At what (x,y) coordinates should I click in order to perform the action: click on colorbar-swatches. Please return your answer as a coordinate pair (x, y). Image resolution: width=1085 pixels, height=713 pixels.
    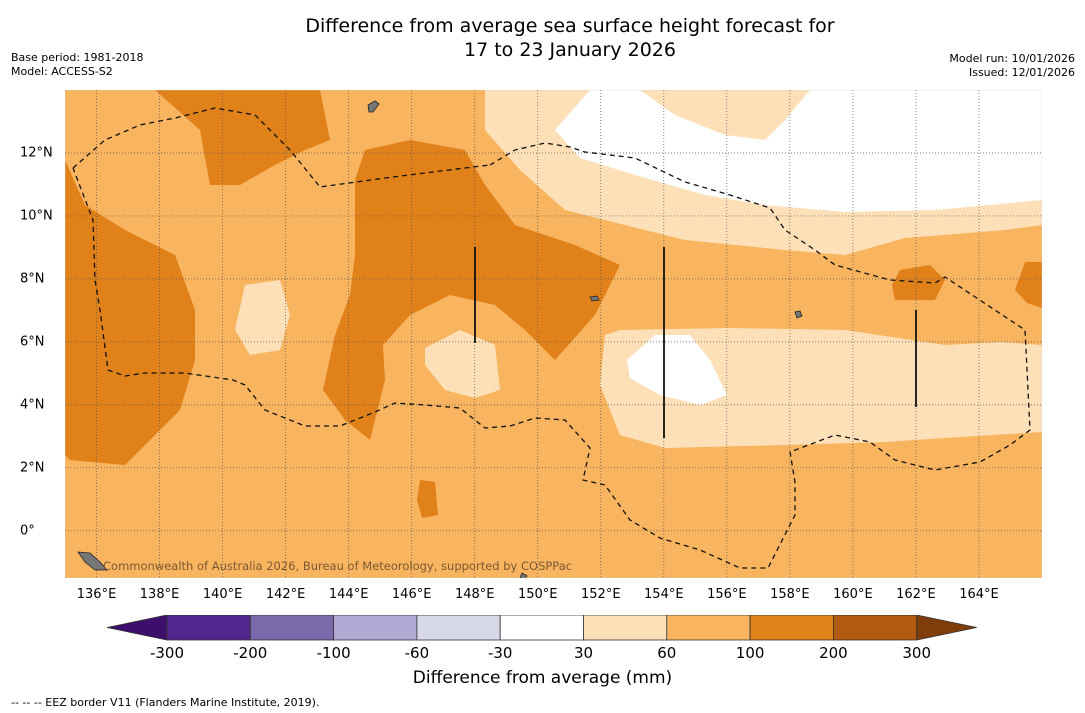
    Looking at the image, I should click on (542, 628).